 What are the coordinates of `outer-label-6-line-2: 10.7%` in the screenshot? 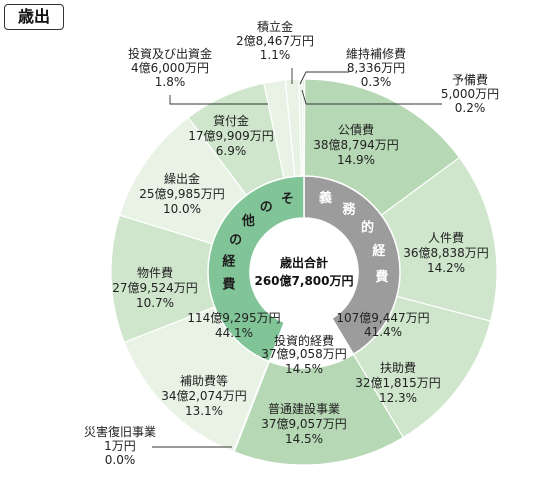 It's located at (155, 303).